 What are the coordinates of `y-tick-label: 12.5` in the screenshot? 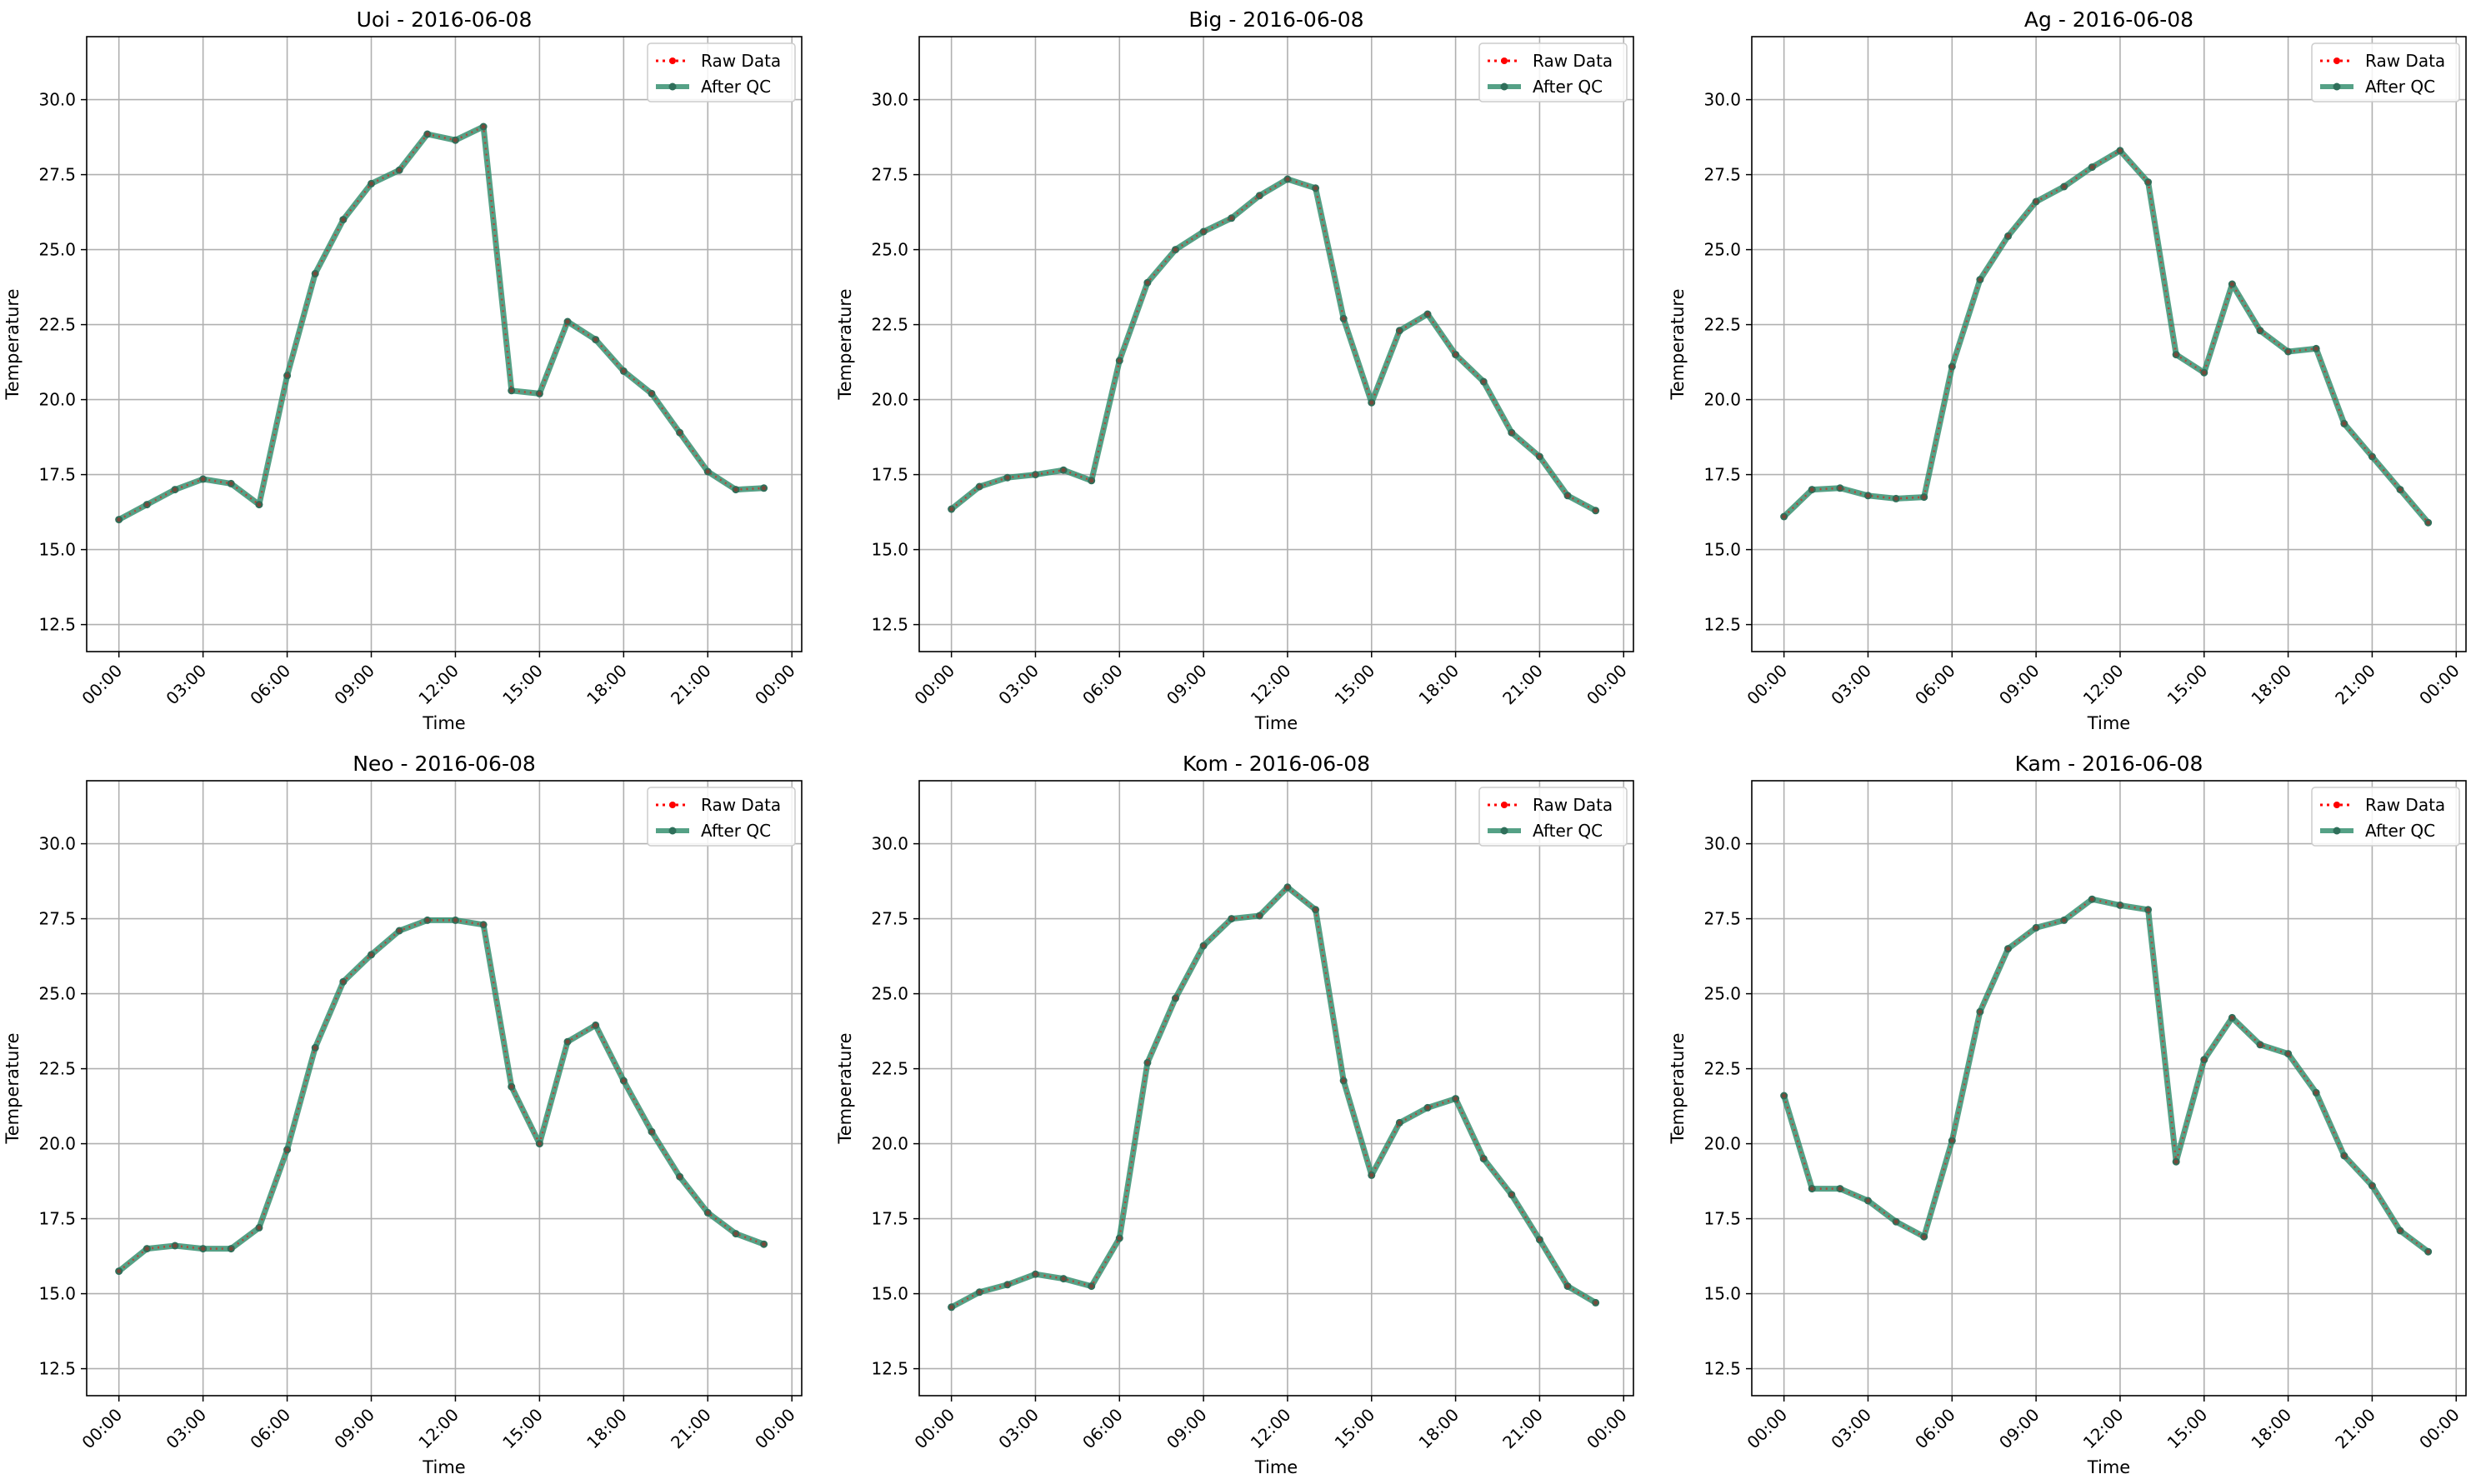 It's located at (1722, 1369).